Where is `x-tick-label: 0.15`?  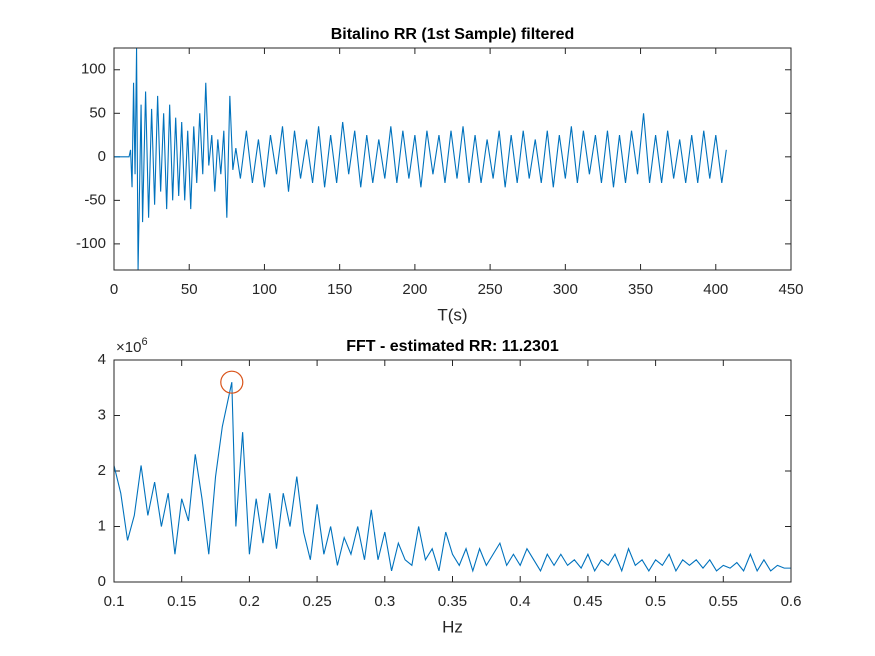 x-tick-label: 0.15 is located at coordinates (181, 601).